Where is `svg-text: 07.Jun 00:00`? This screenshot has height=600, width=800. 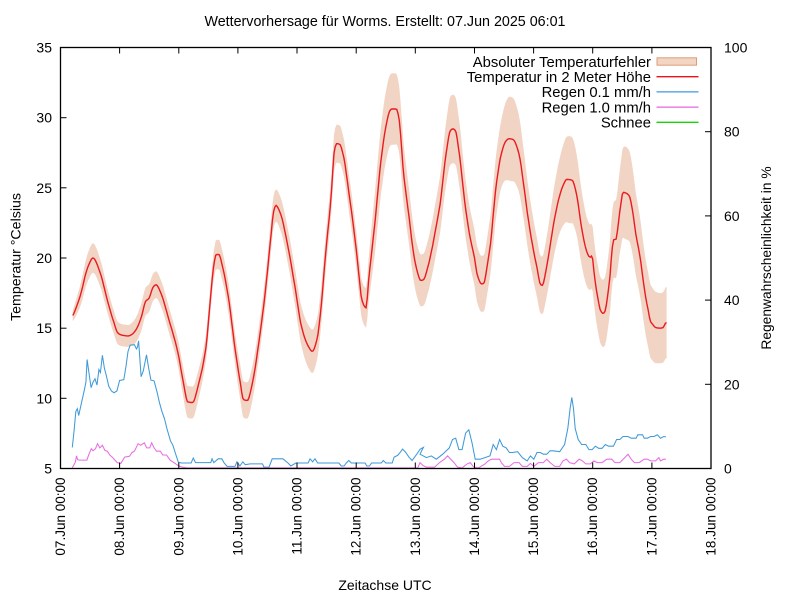
svg-text: 07.Jun 00:00 is located at coordinates (60, 517).